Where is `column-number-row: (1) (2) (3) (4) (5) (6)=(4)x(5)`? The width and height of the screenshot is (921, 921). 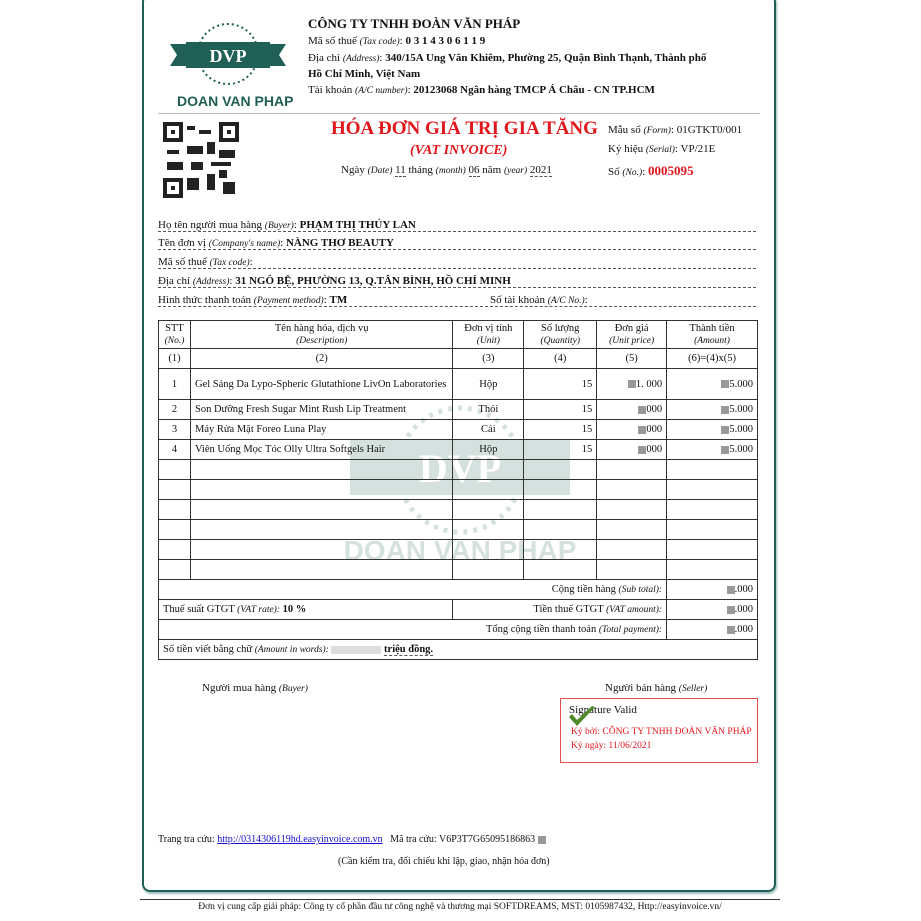 column-number-row: (1) (2) (3) (4) (5) (6)=(4)x(5) is located at coordinates (458, 358).